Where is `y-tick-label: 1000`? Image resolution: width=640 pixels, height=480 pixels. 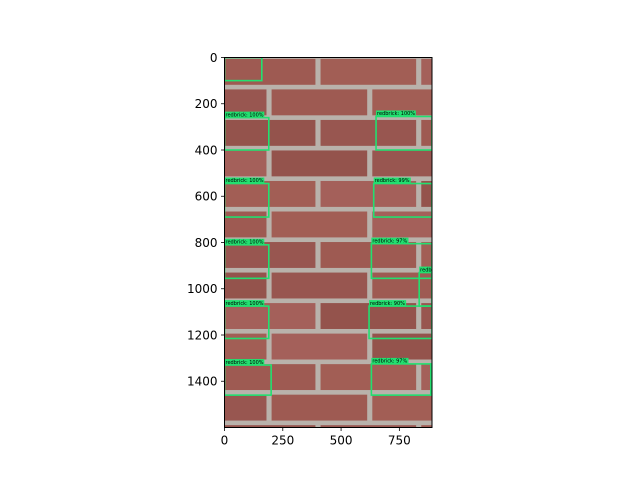 y-tick-label: 1000 is located at coordinates (202, 289).